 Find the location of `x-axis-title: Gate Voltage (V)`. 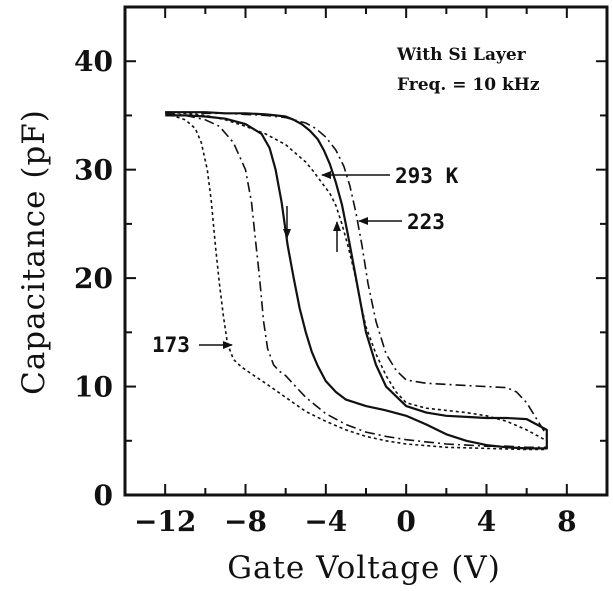

x-axis-title: Gate Voltage (V) is located at coordinates (364, 568).